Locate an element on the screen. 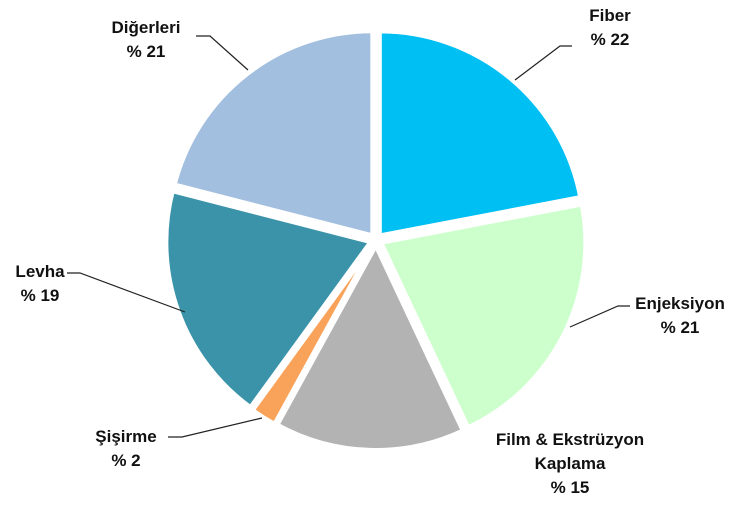  category-name: Film & Ekstrüzyon Kaplama is located at coordinates (570, 451).